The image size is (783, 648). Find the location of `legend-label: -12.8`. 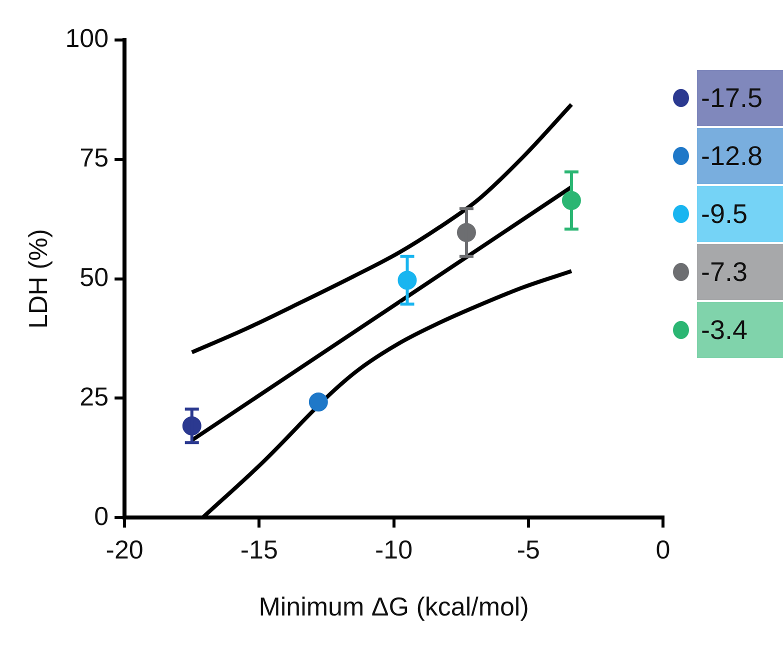

legend-label: -12.8 is located at coordinates (740, 156).